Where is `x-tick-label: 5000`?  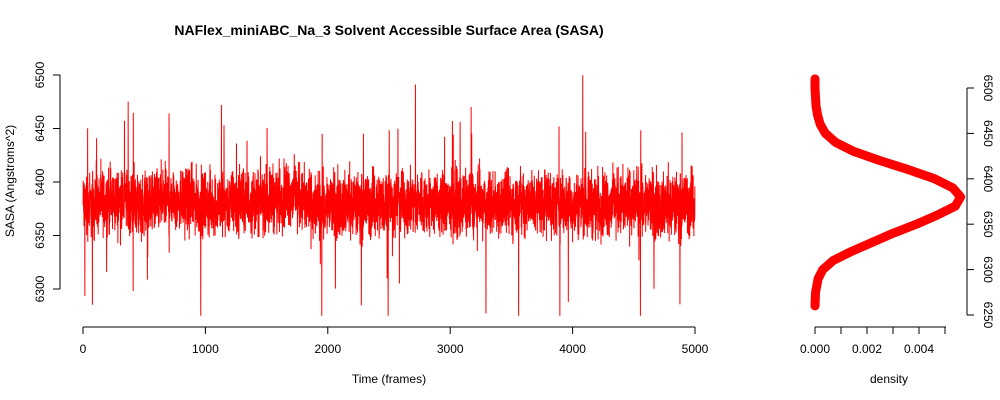 x-tick-label: 5000 is located at coordinates (695, 349).